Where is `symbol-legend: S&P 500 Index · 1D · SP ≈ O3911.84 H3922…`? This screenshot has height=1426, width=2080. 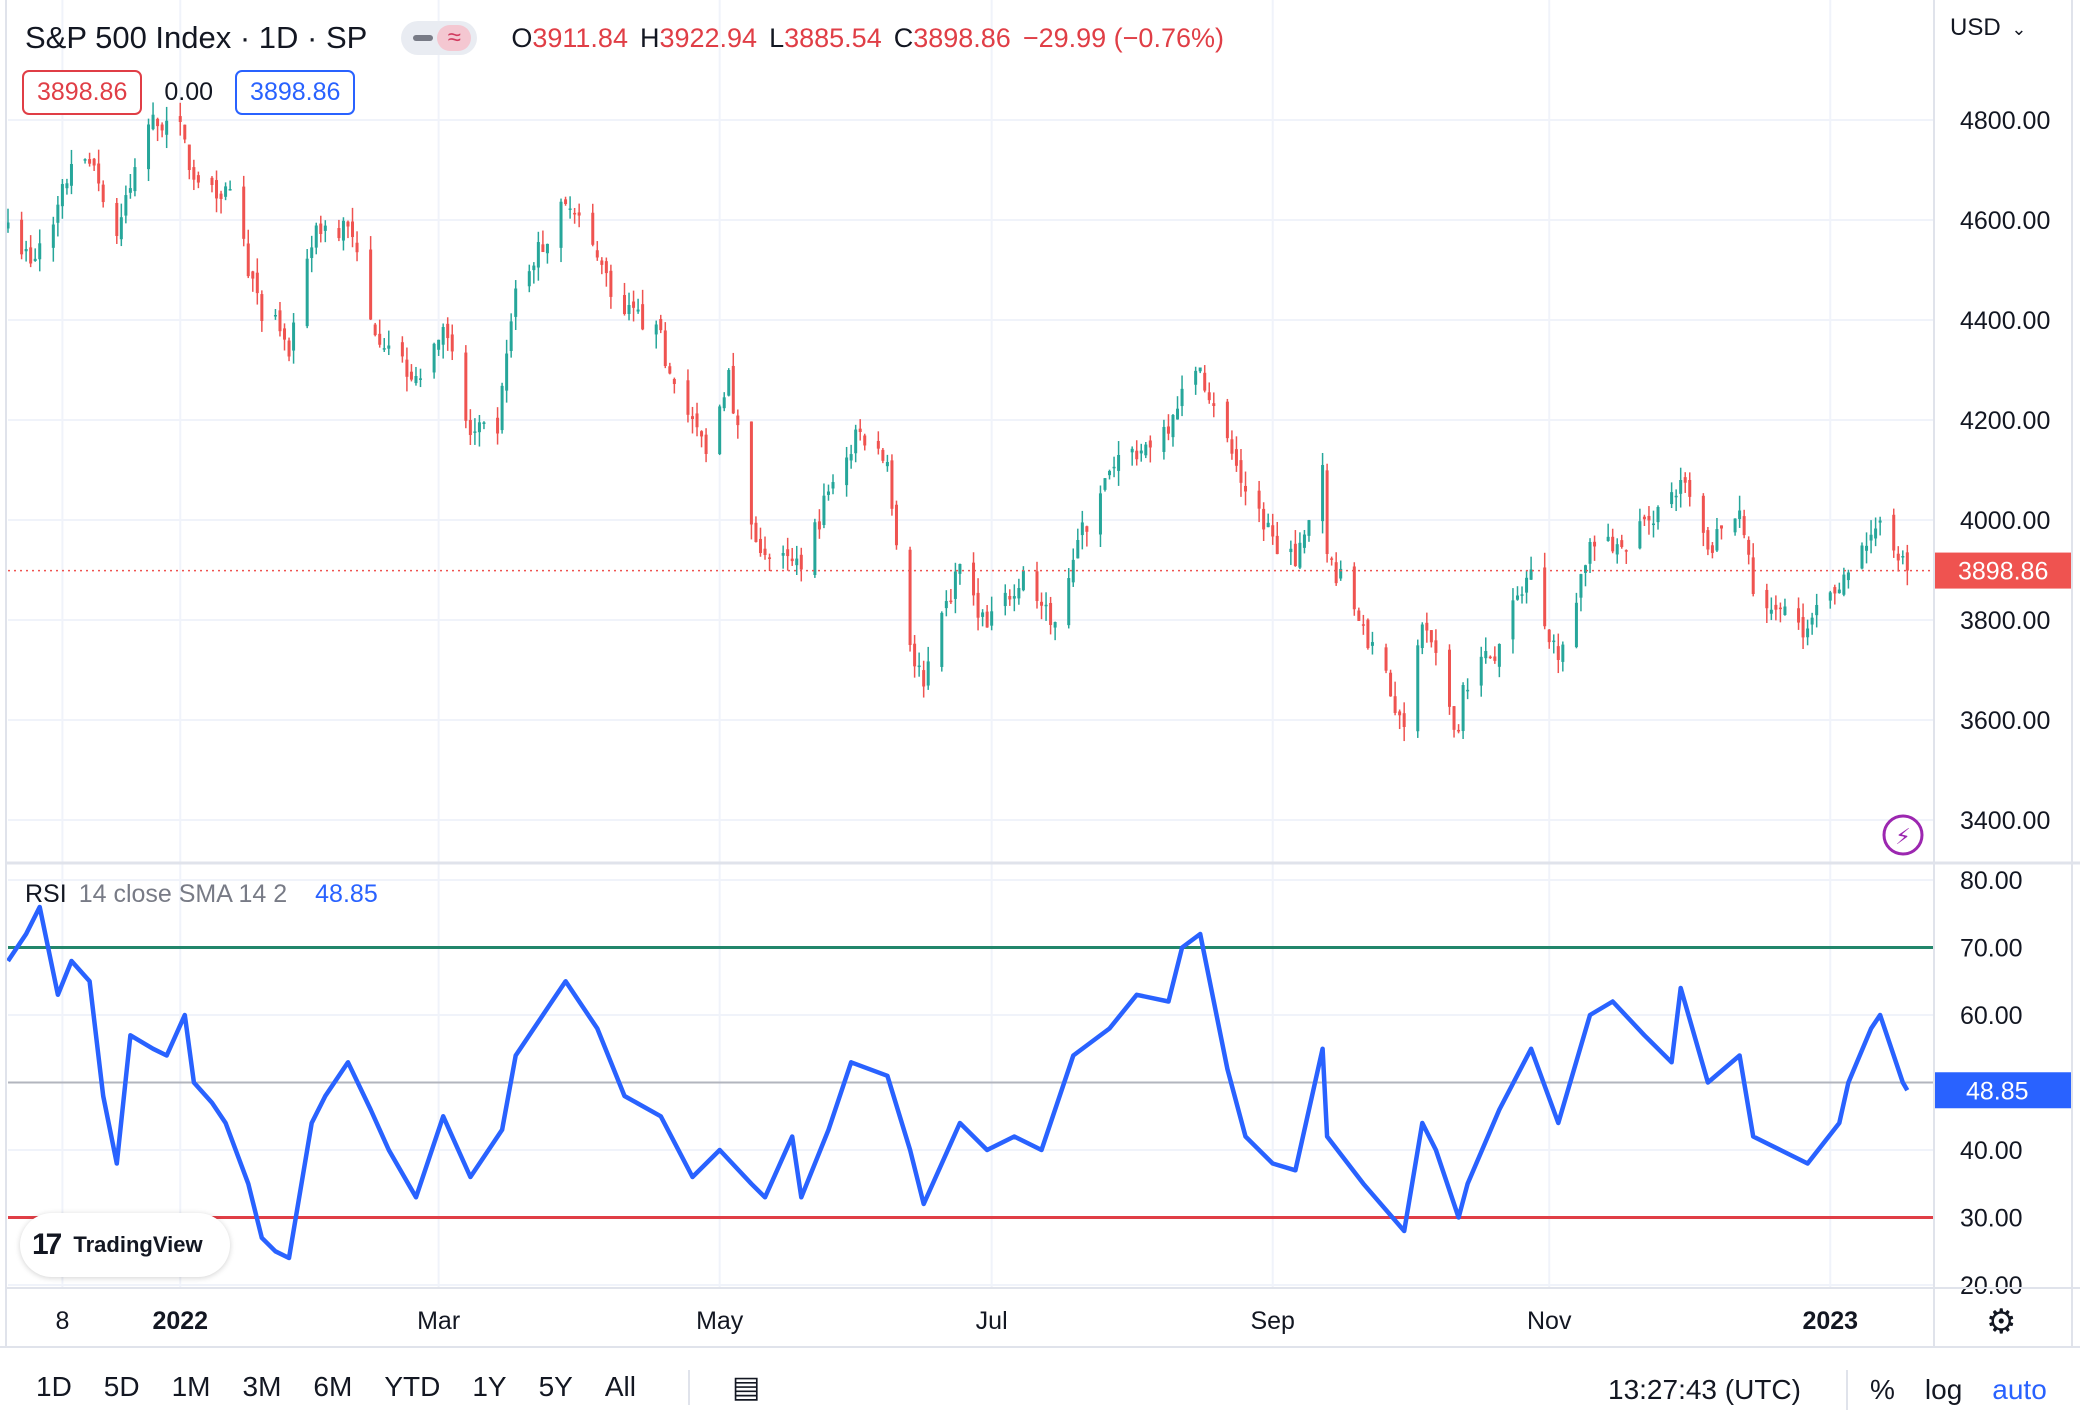
symbol-legend: S&P 500 Index · 1D · SP ≈ O3911.84 H3922… is located at coordinates (624, 38).